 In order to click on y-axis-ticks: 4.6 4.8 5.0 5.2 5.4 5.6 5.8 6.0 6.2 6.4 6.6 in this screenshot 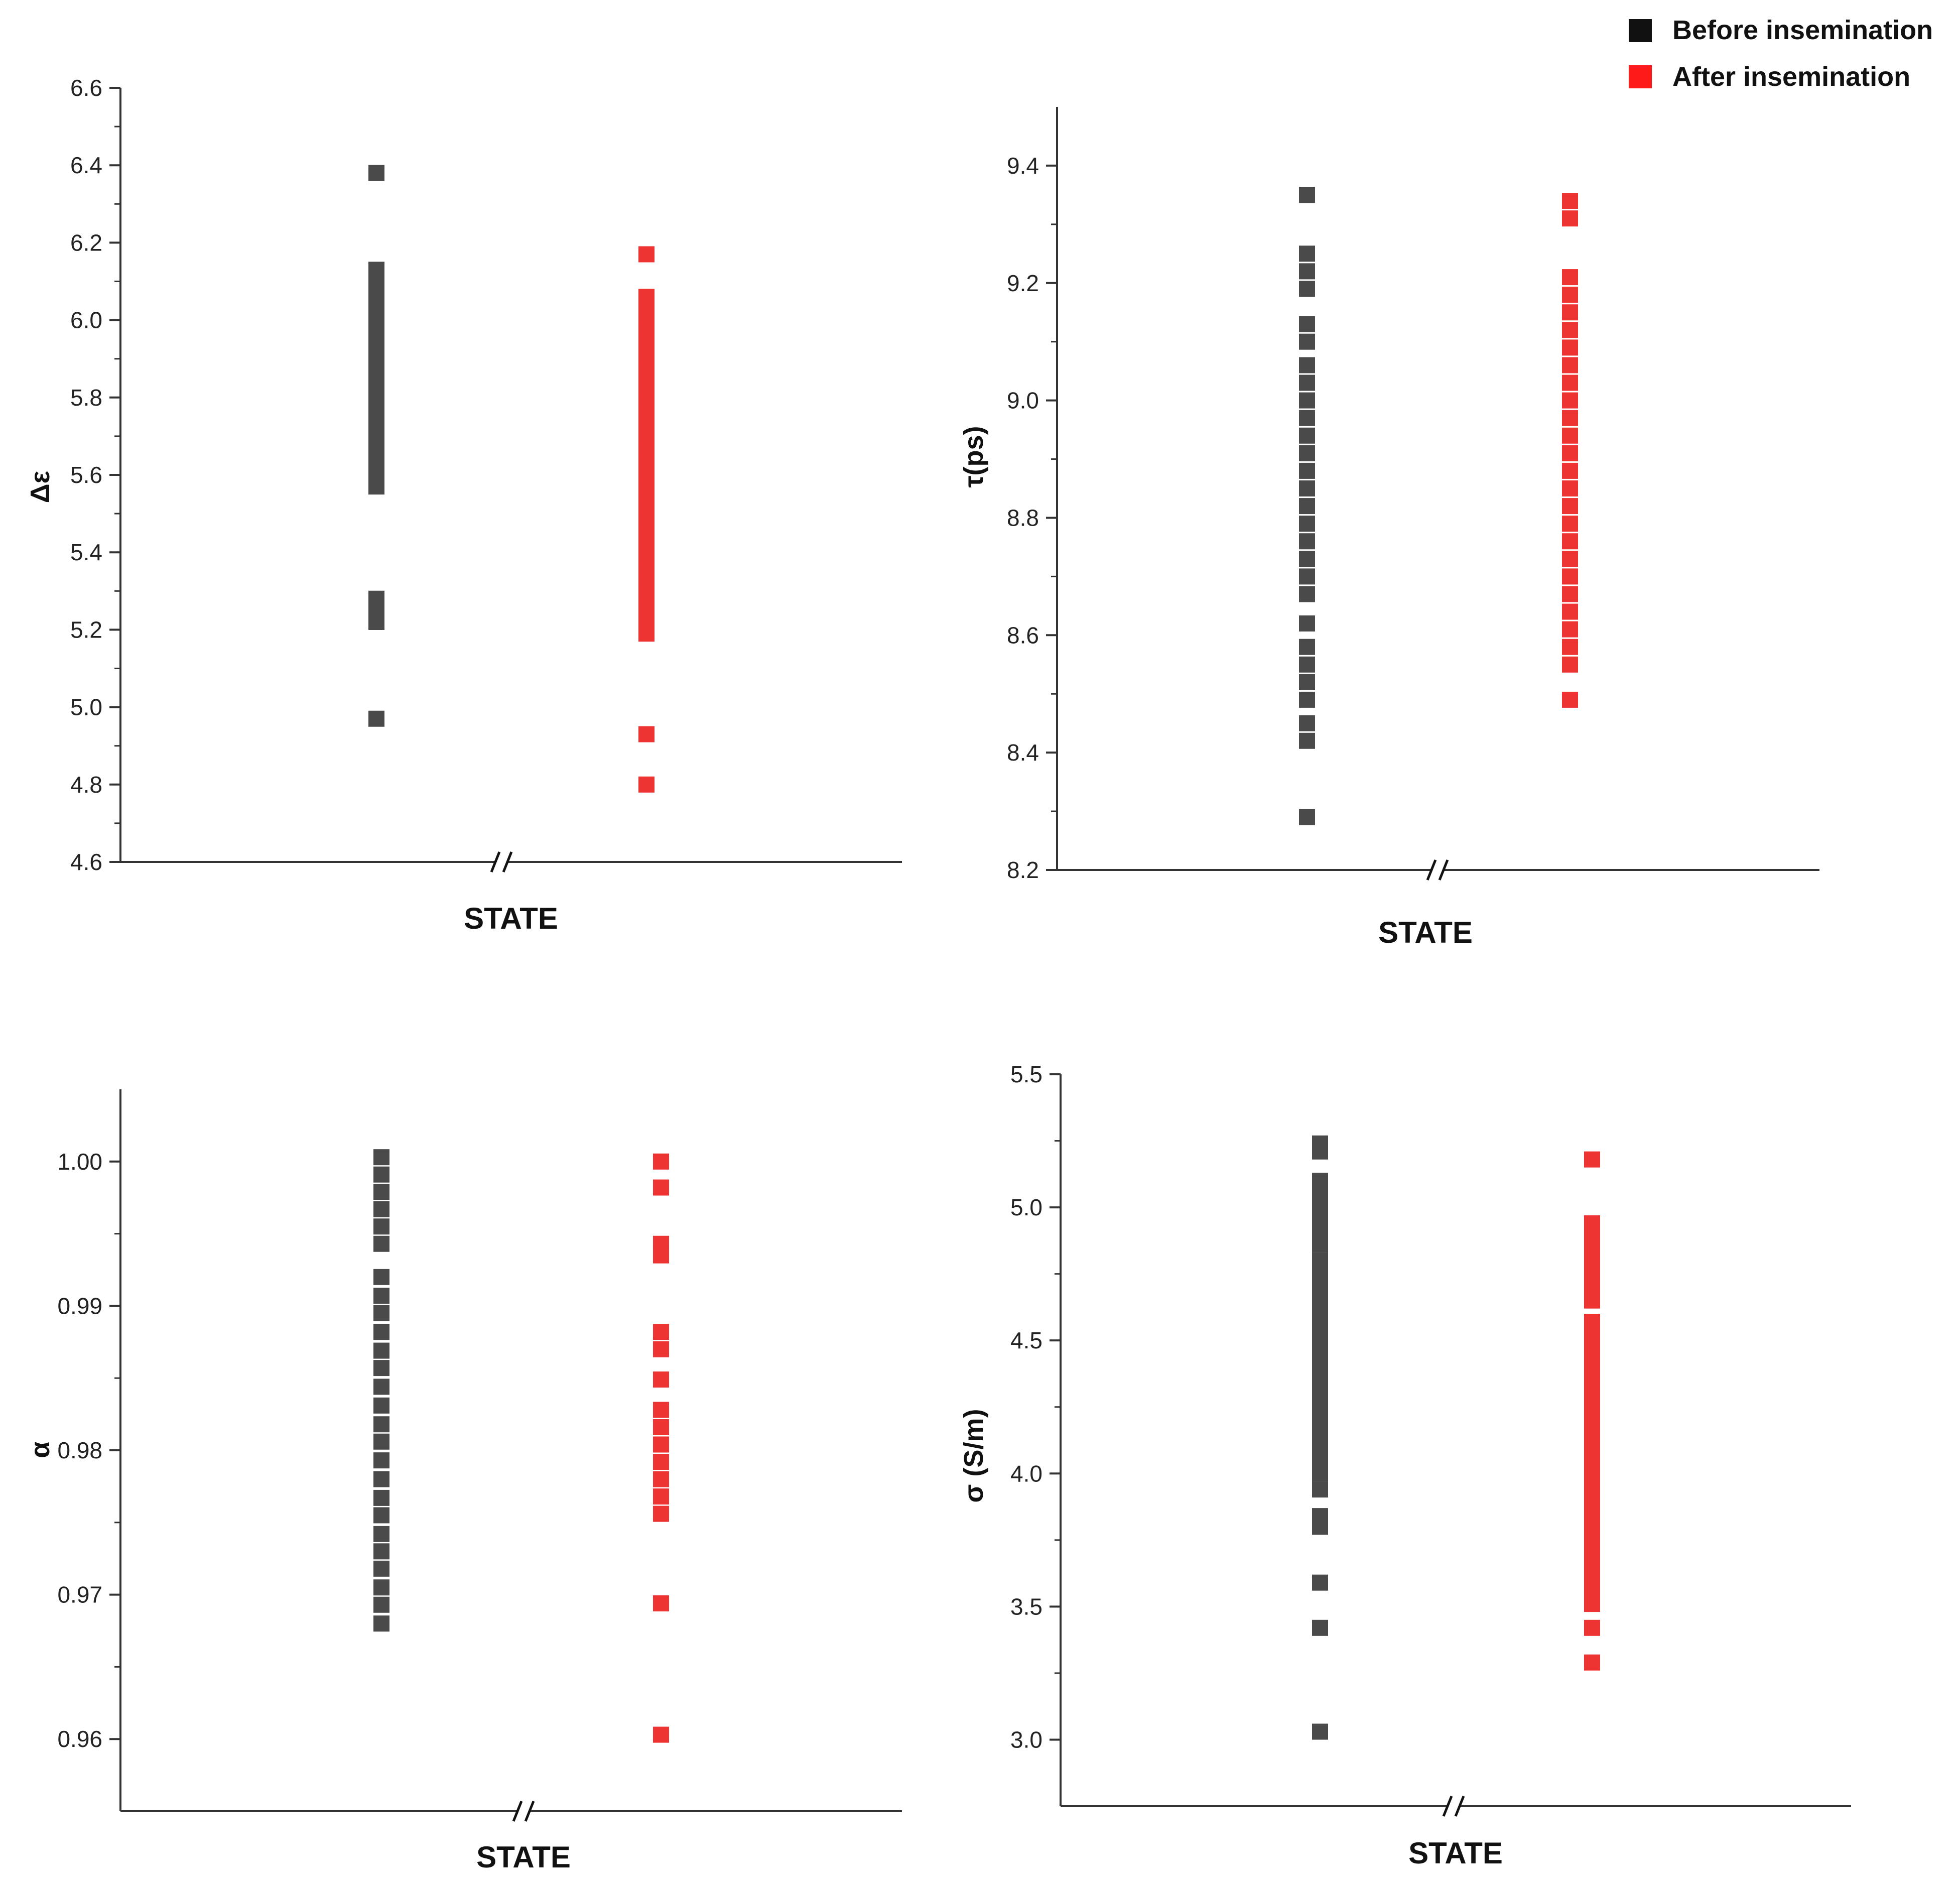, I will do `click(95, 475)`.